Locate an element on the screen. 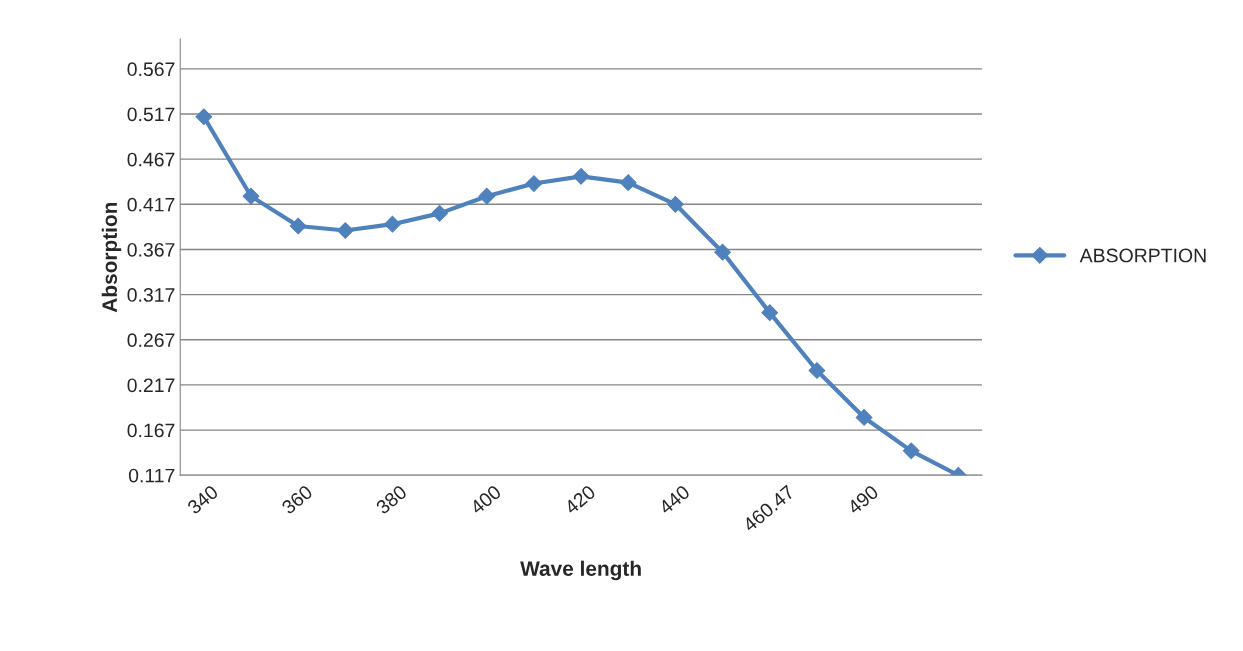 The height and width of the screenshot is (651, 1243). y-tick-label: 0.517 is located at coordinates (151, 114).